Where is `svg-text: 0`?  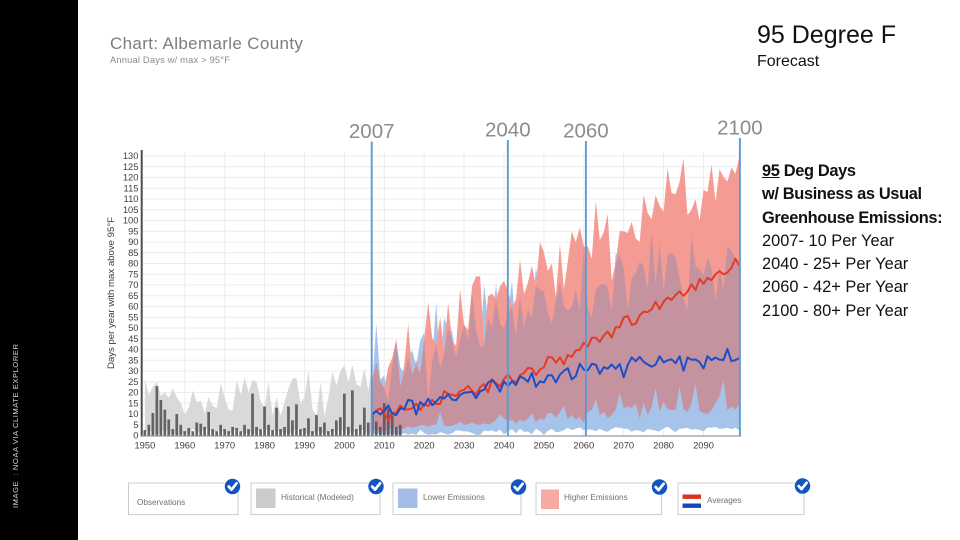
svg-text: 0 is located at coordinates (135, 435).